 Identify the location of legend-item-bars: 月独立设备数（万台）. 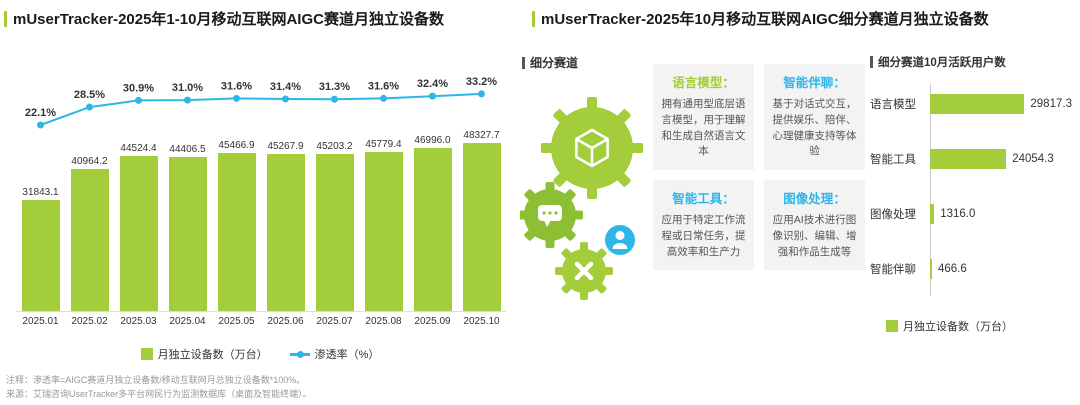
(204, 354).